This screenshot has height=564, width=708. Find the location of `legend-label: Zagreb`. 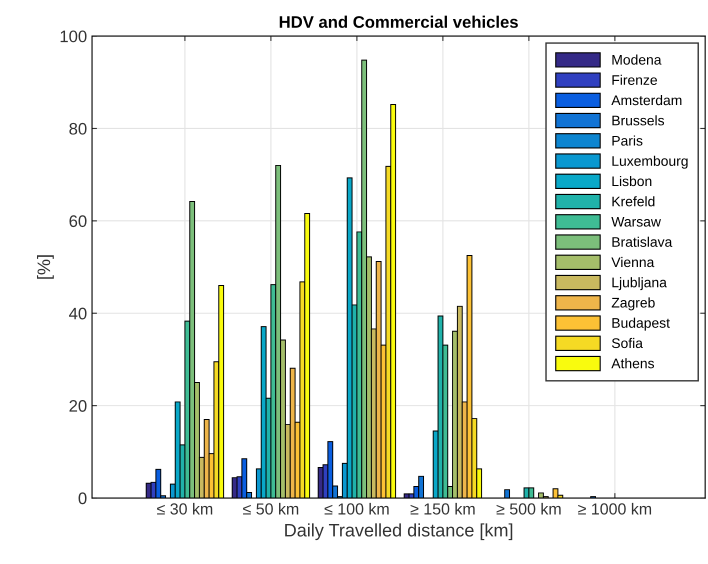

legend-label: Zagreb is located at coordinates (633, 303).